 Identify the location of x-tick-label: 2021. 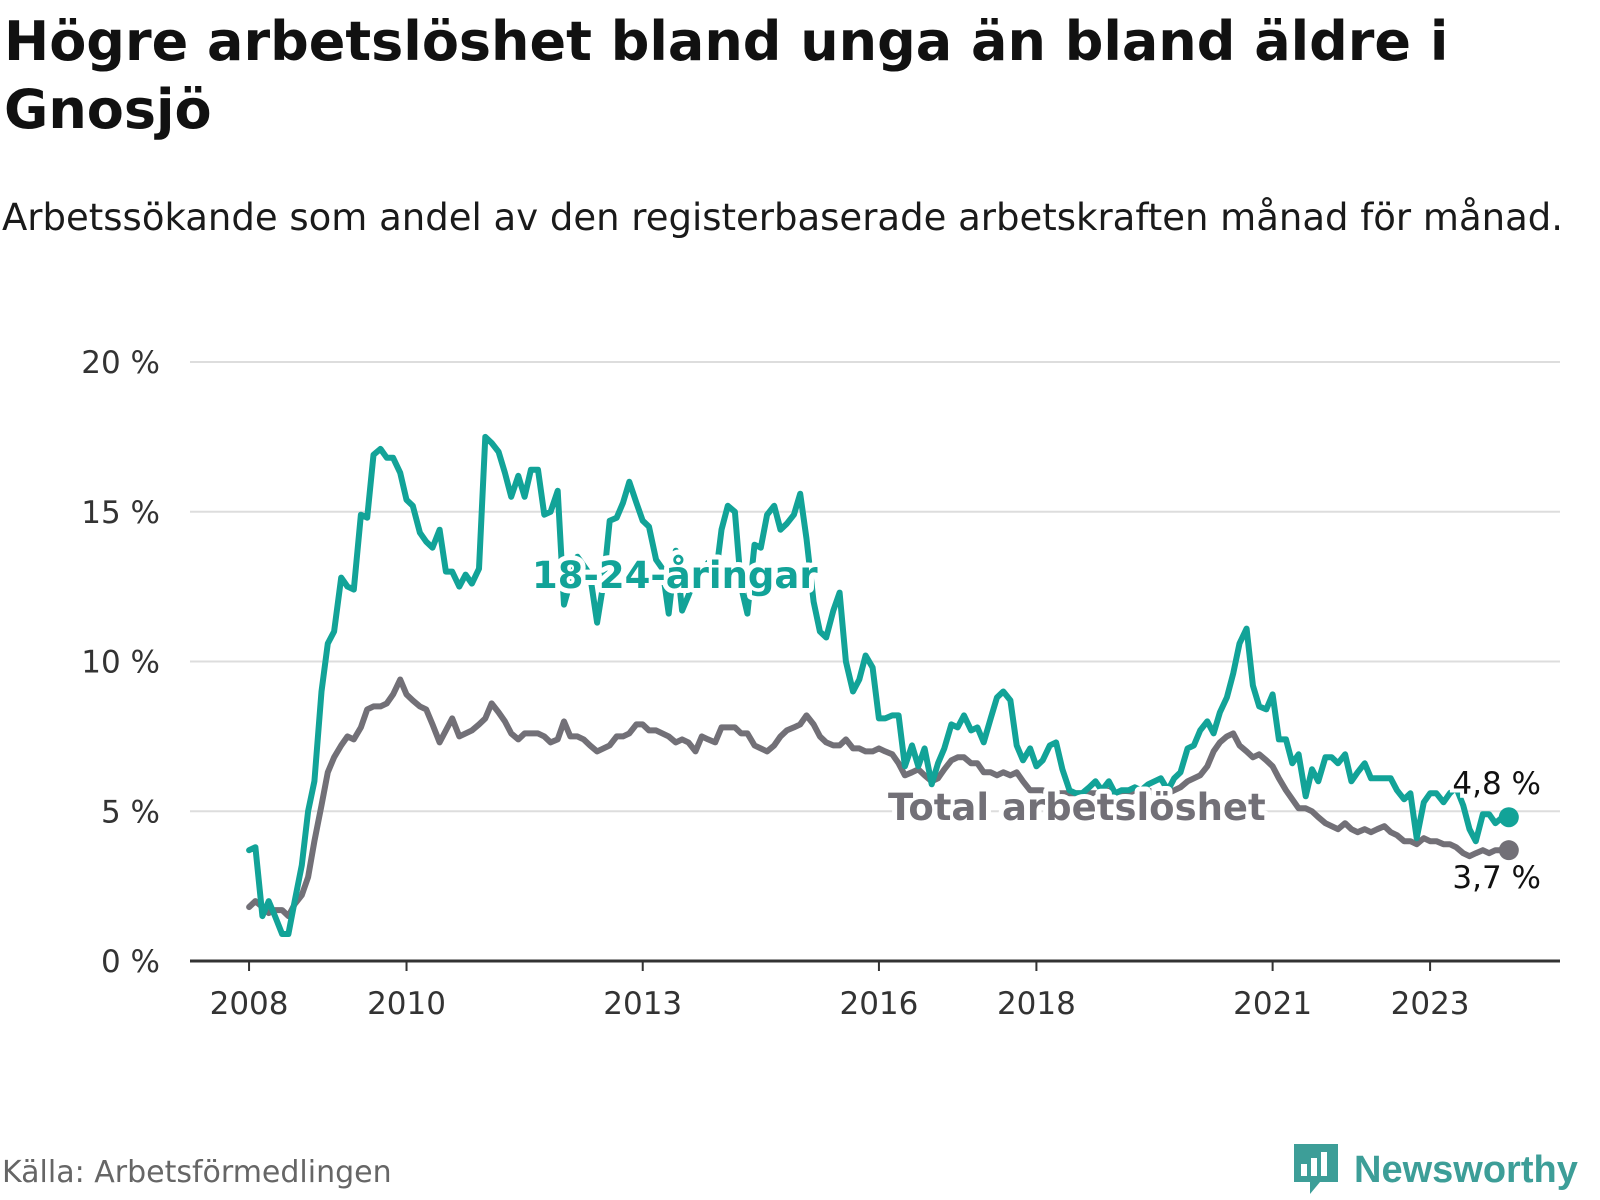
(1272, 1004).